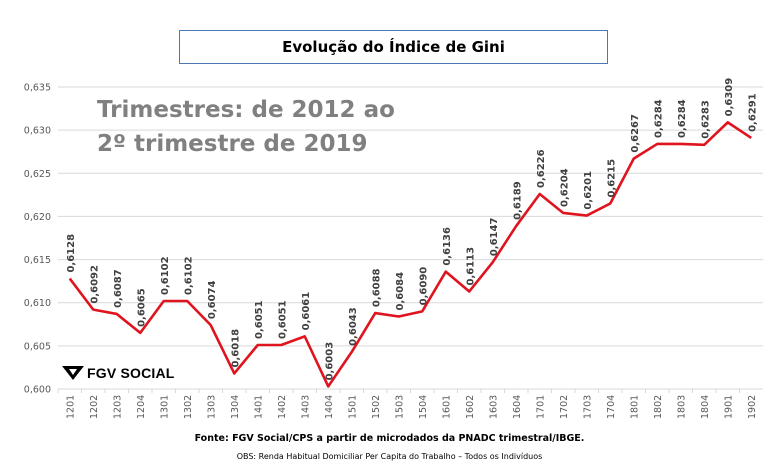 Image resolution: width=779 pixels, height=473 pixels. Describe the element at coordinates (564, 407) in the screenshot. I see `x-tick-label: 1702` at that location.